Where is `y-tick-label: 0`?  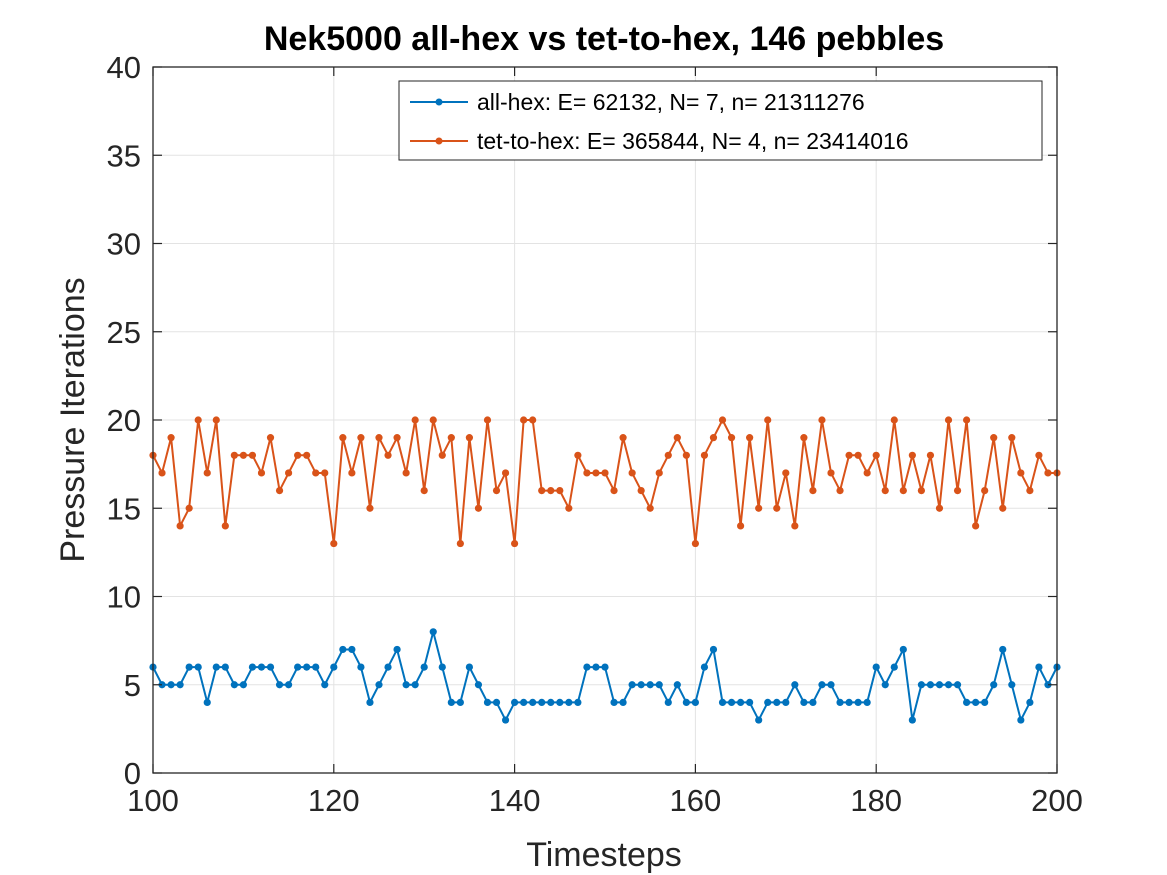 y-tick-label: 0 is located at coordinates (132, 773).